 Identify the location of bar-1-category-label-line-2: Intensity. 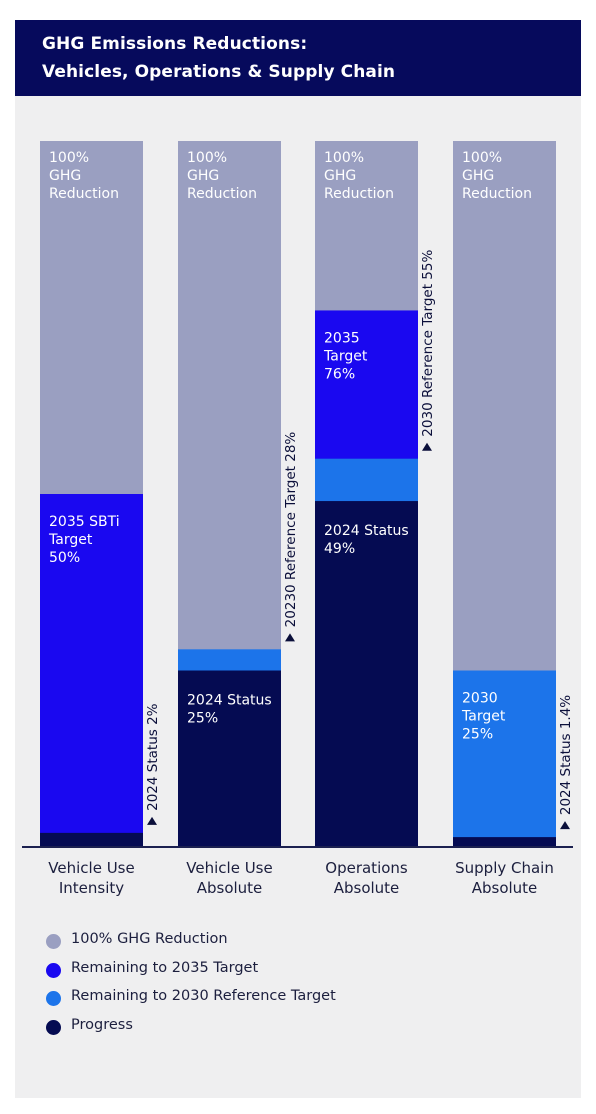
(91, 888).